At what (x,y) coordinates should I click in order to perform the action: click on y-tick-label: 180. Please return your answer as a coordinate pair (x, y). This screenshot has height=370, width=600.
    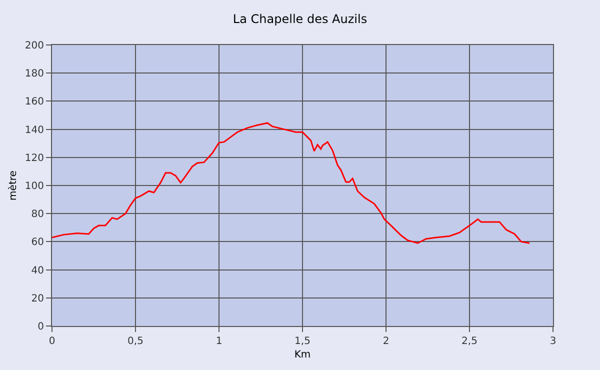
    Looking at the image, I should click on (34, 74).